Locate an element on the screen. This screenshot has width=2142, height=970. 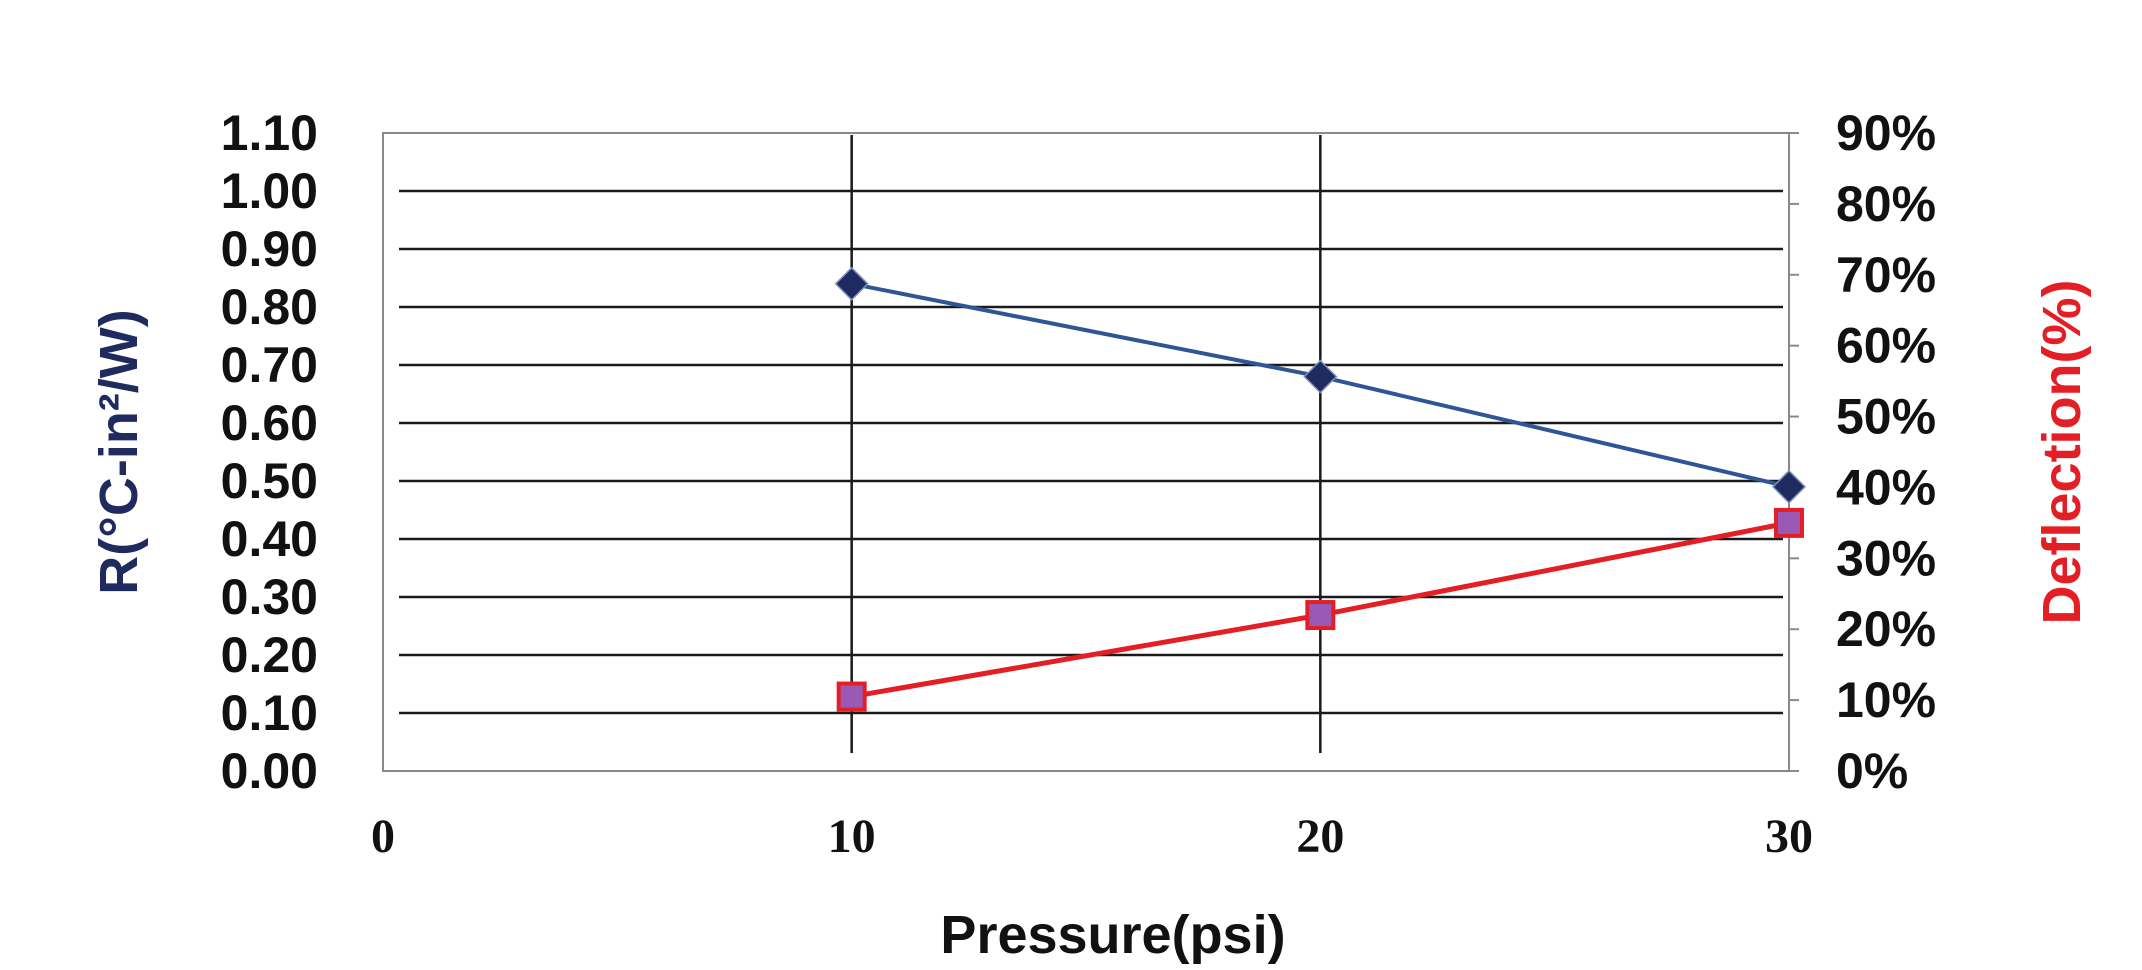
x-tick-label: 30 is located at coordinates (1789, 836).